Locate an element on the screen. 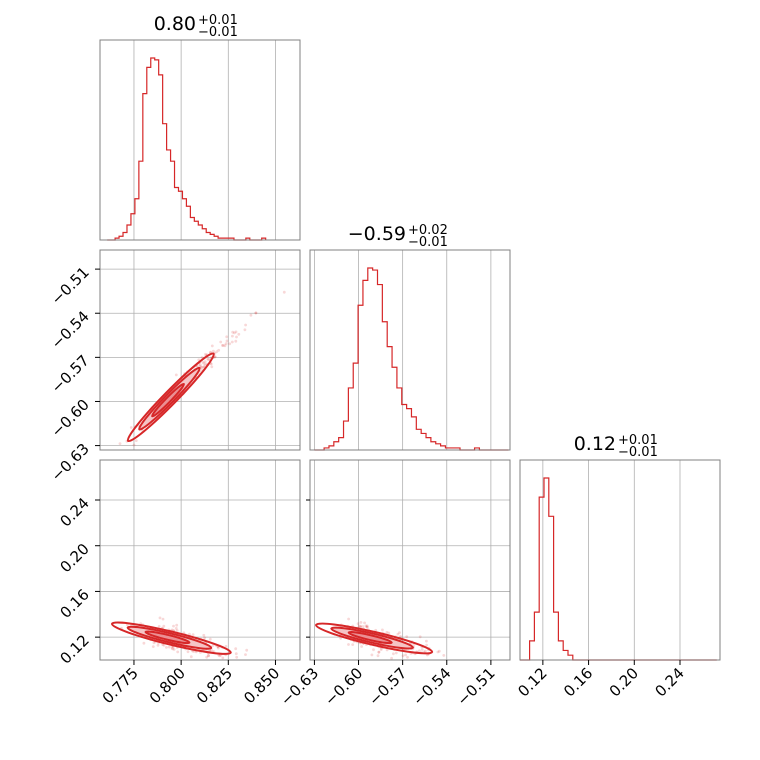  y-tick-label: 0.16 is located at coordinates (74, 604).